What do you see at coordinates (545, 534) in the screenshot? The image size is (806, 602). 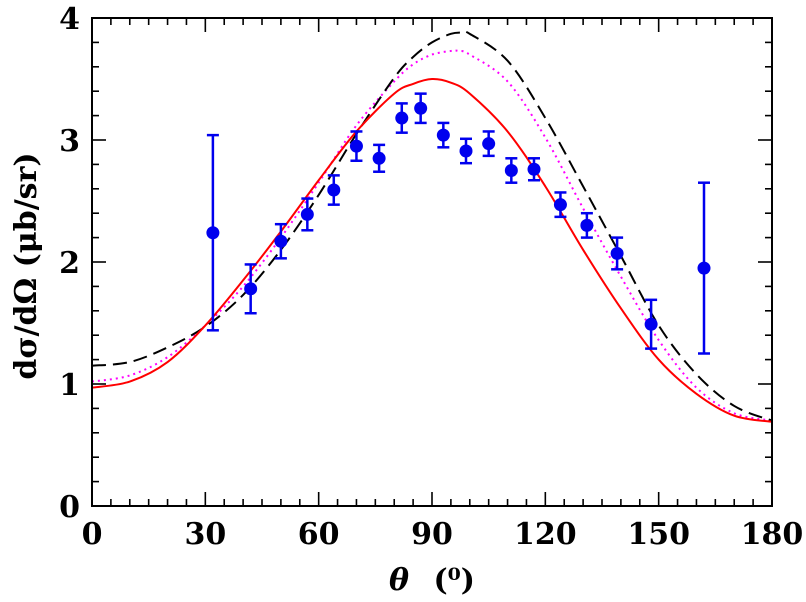 I see `x-tick-label: 120` at bounding box center [545, 534].